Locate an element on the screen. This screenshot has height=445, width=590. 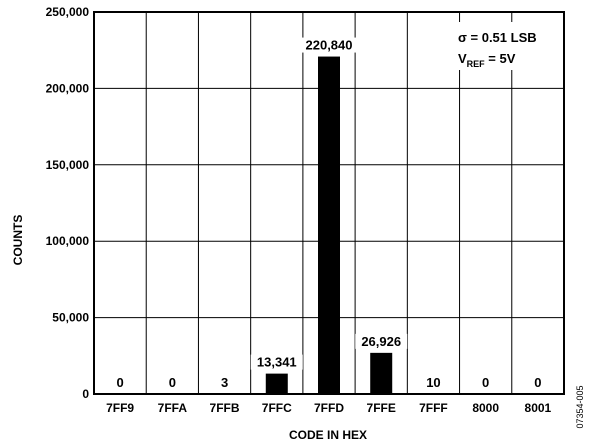
x-tick-label: 7FFF is located at coordinates (433, 408).